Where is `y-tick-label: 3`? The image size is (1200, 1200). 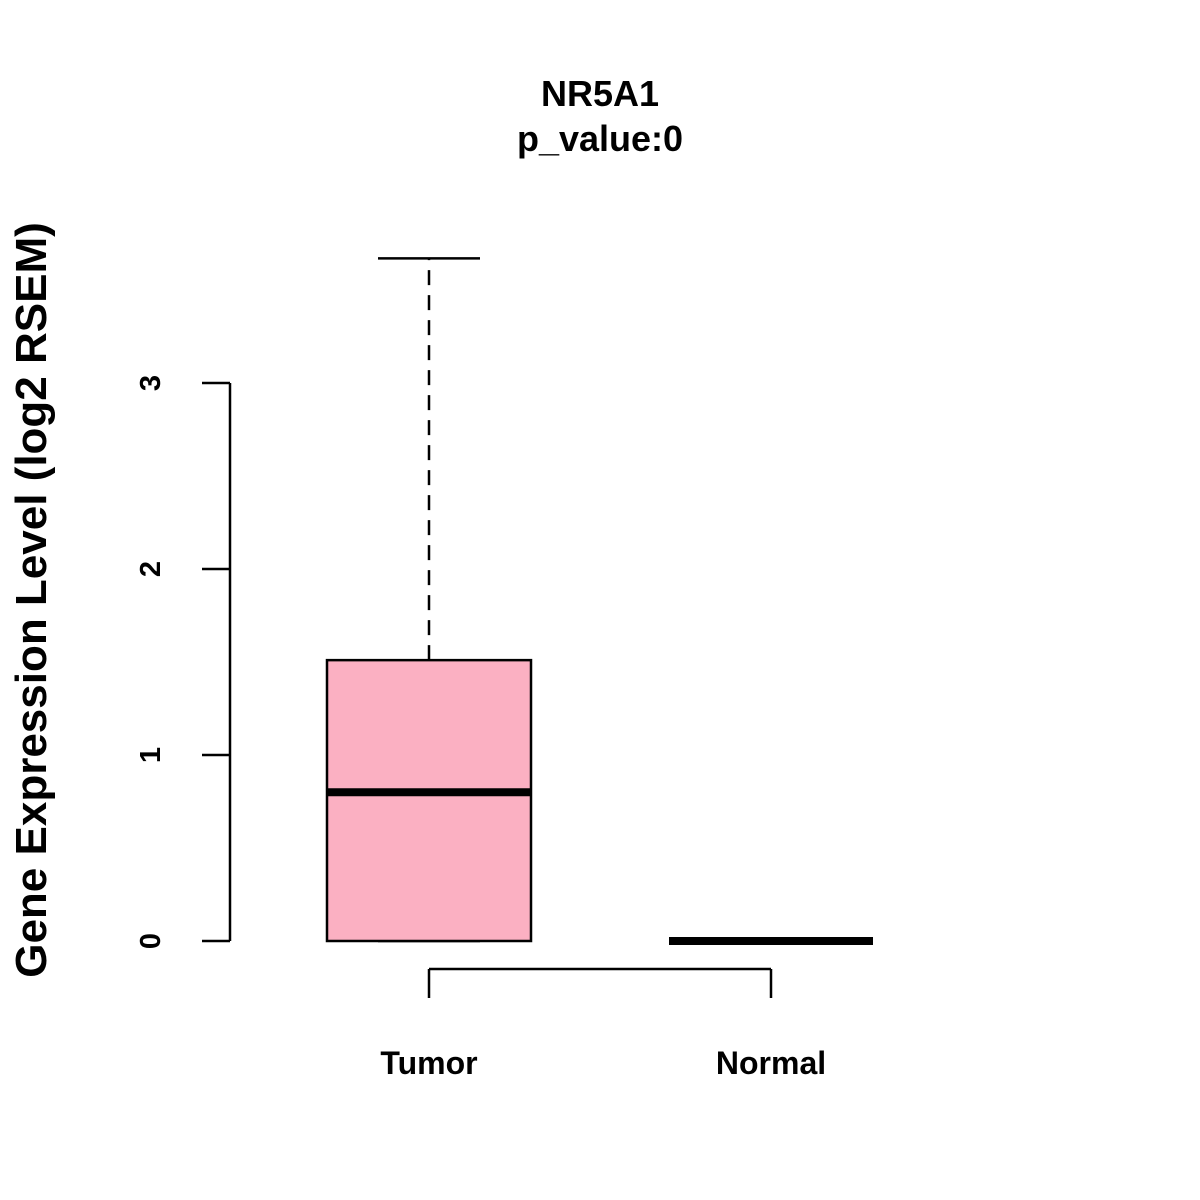
y-tick-label: 3 is located at coordinates (151, 383).